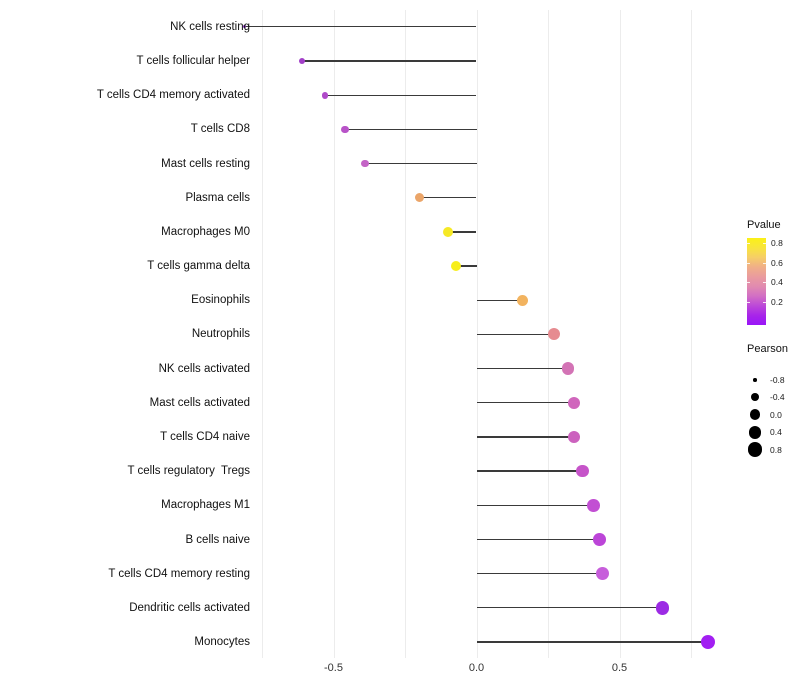  I want to click on y-axis-label: T cells CD4 naive, so click(205, 436).